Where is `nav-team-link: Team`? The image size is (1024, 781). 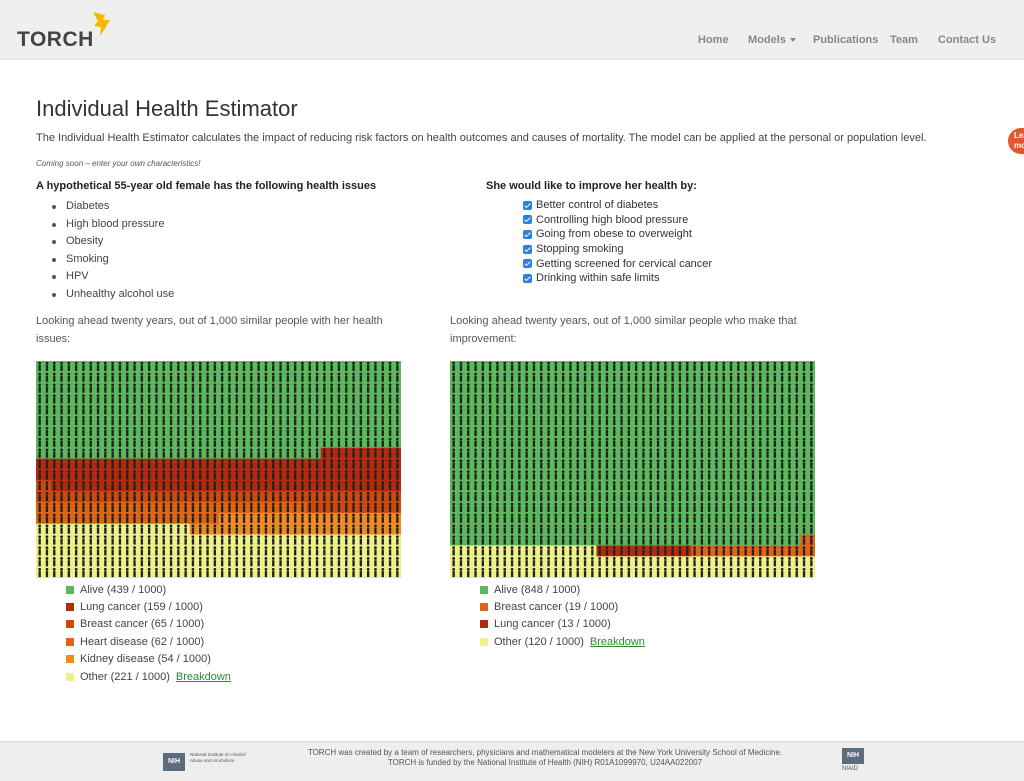
nav-team-link: Team is located at coordinates (904, 40).